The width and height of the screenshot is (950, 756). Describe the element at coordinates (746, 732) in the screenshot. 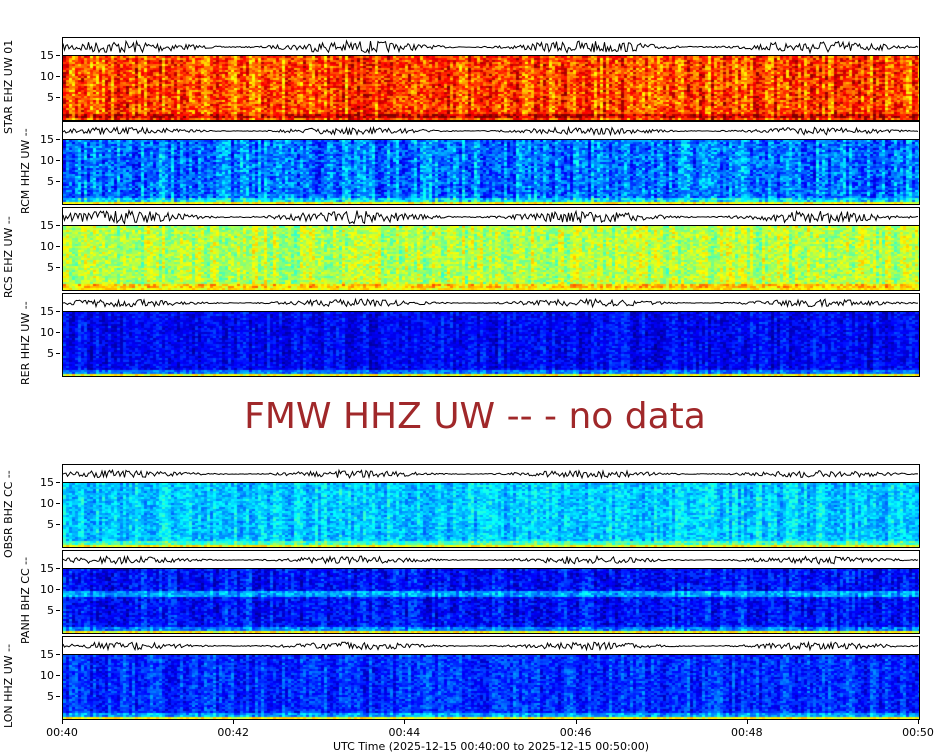

I see `x-tick-label: 00:48` at that location.